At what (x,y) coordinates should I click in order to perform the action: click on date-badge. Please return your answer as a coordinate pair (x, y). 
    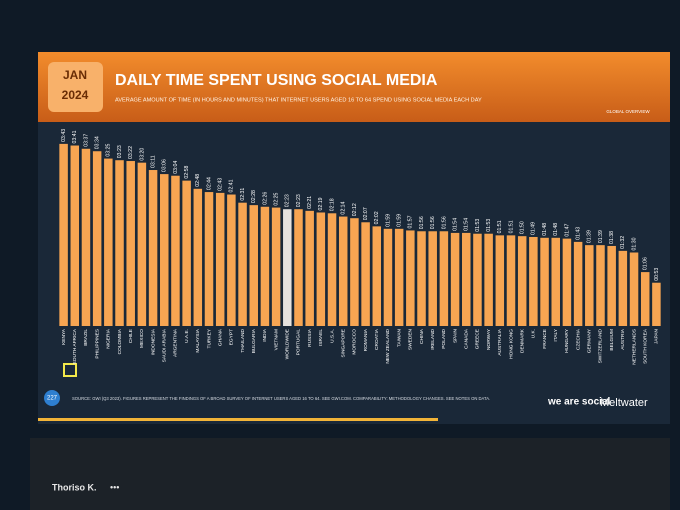
    Looking at the image, I should click on (75, 87).